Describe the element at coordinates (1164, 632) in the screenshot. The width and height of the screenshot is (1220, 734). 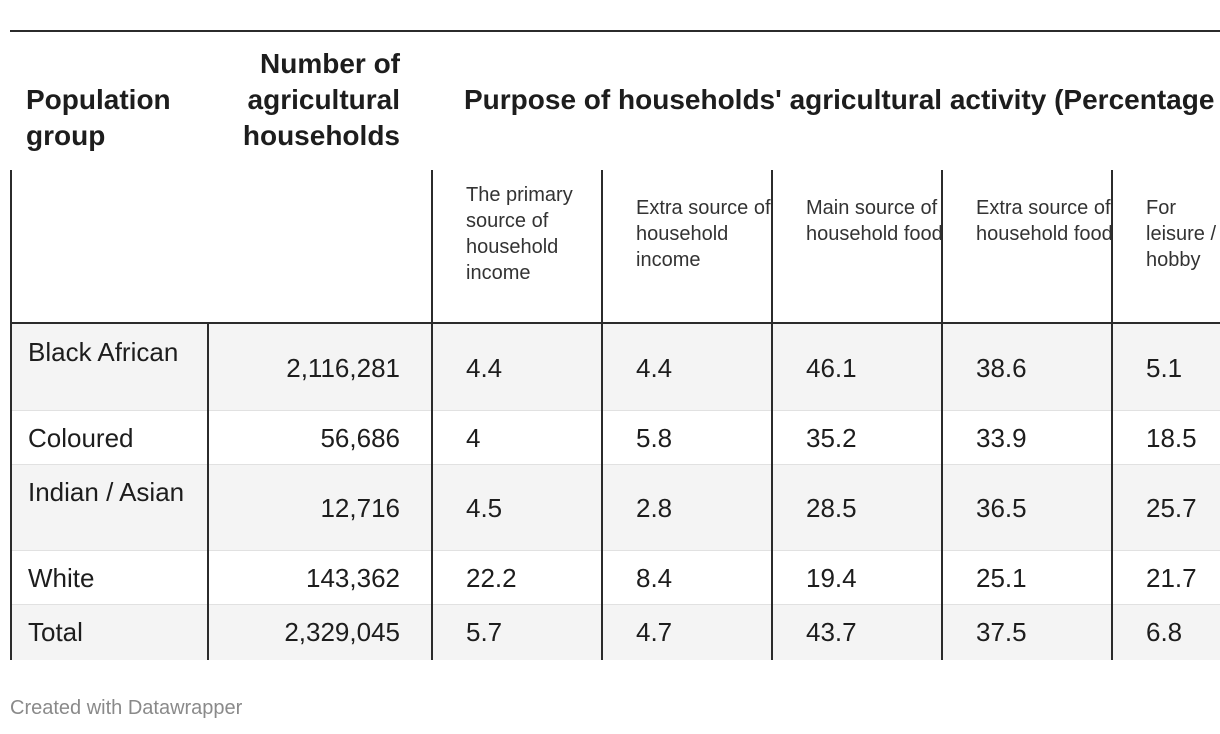
I see `cell-value: 6.8` at that location.